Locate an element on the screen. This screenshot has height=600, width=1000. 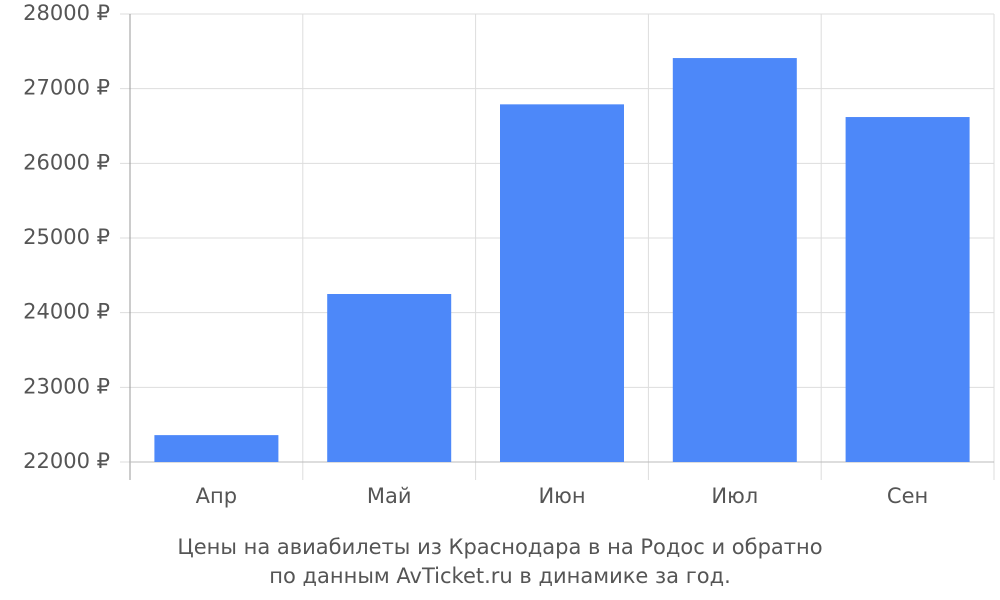
y-tick-label: 24000 ₽ is located at coordinates (66, 312).